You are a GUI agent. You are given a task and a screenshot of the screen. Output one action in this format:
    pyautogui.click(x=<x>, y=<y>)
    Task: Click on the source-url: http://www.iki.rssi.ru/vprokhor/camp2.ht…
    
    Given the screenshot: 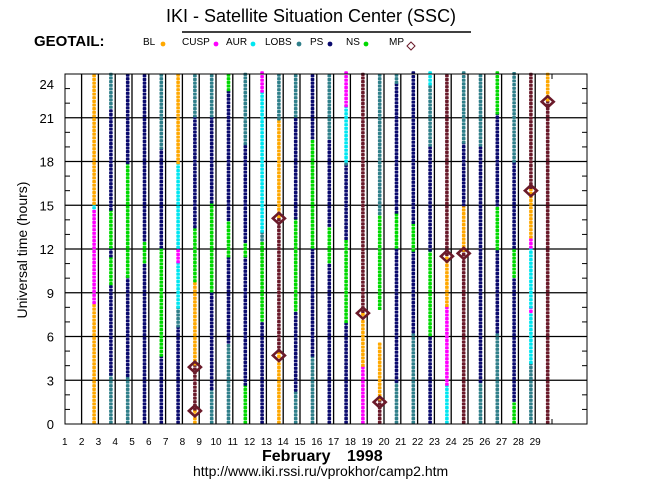 What is the action you would take?
    pyautogui.click(x=320, y=471)
    